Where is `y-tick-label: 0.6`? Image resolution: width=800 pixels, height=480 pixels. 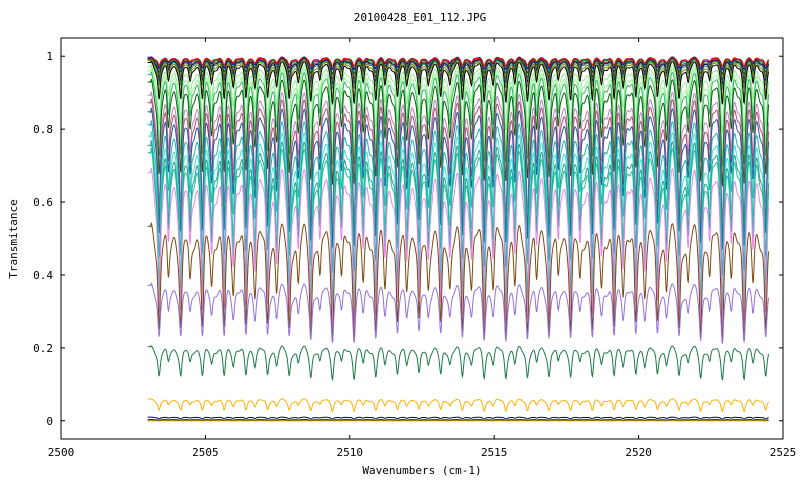 y-tick-label: 0.6 is located at coordinates (43, 202).